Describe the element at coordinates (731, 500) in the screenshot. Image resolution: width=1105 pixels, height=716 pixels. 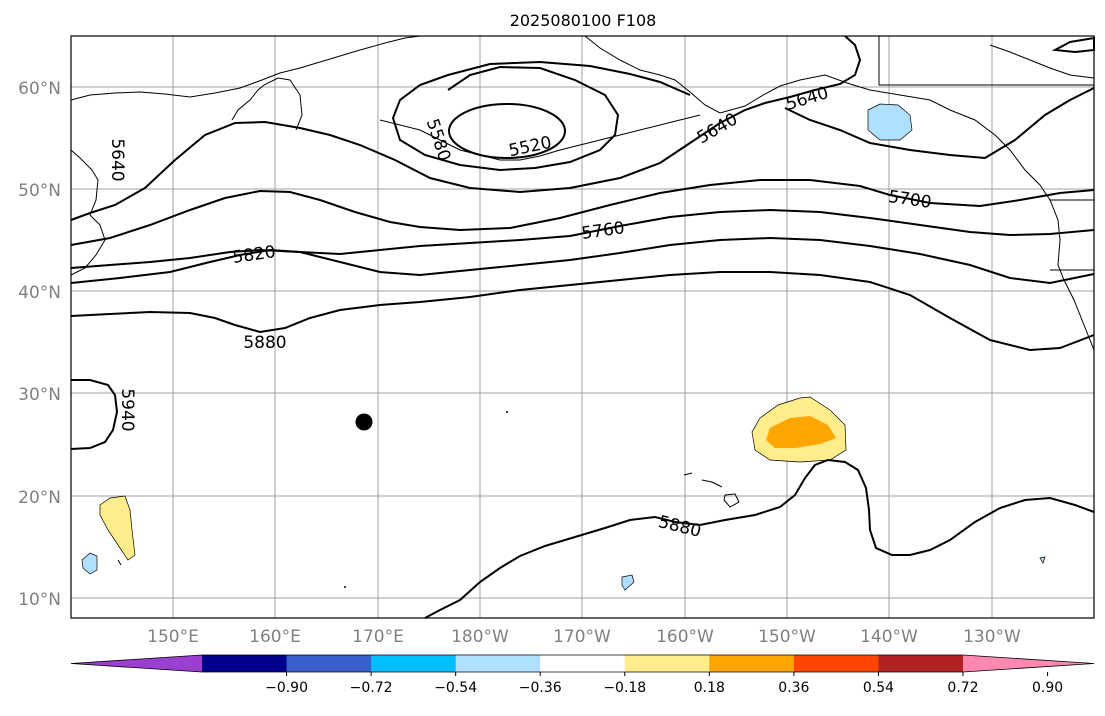
I see `coast-hawaii-big` at that location.